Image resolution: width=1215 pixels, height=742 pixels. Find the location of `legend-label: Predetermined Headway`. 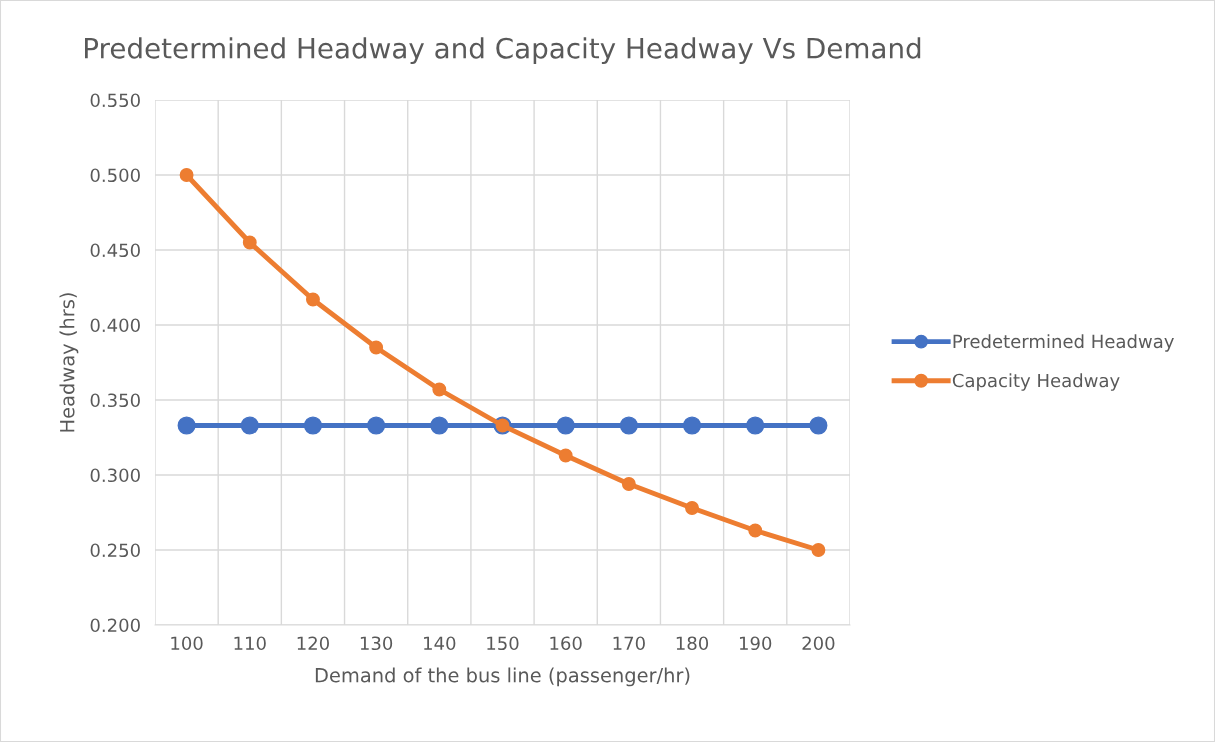

legend-label: Predetermined Headway is located at coordinates (1063, 343).